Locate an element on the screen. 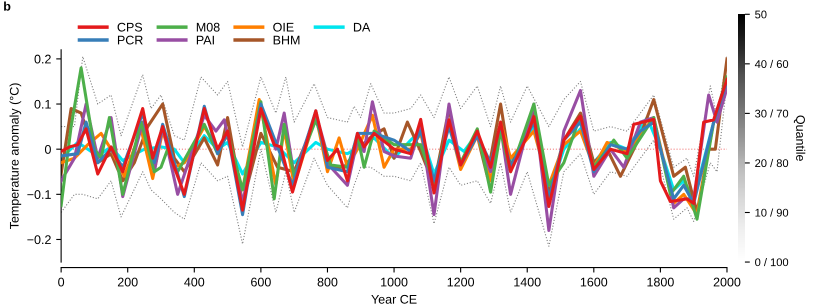  legend-label: BHM is located at coordinates (287, 40).